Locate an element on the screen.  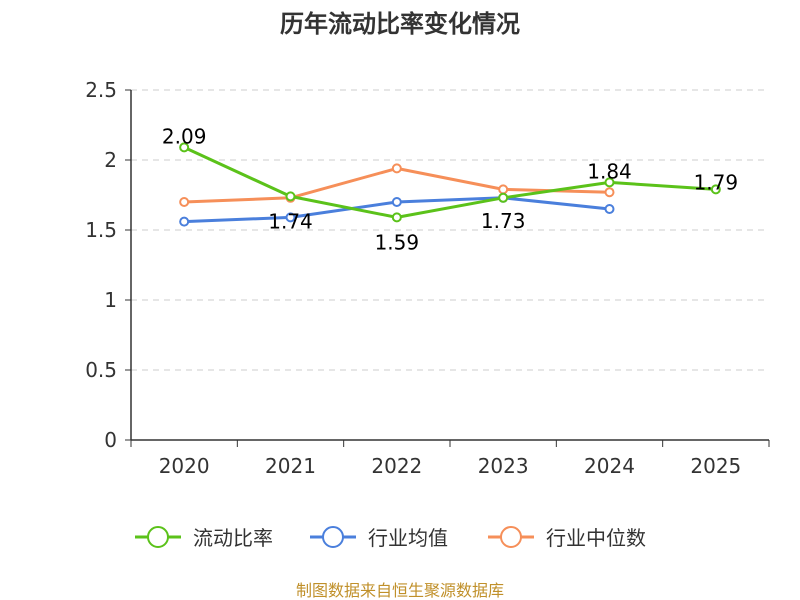
y-tick-label: 0 is located at coordinates (110, 440).